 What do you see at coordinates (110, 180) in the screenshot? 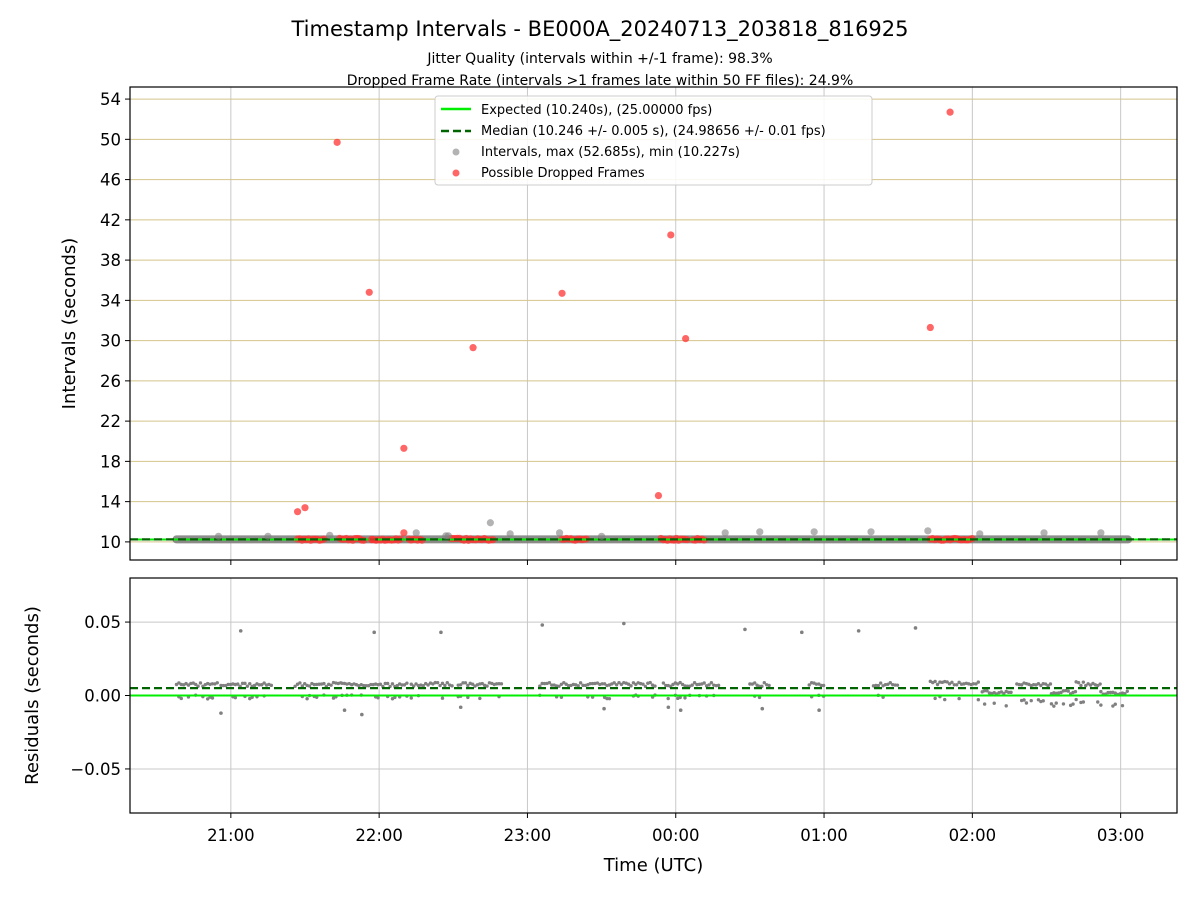
I see `intervals-y-tick-label: 46` at bounding box center [110, 180].